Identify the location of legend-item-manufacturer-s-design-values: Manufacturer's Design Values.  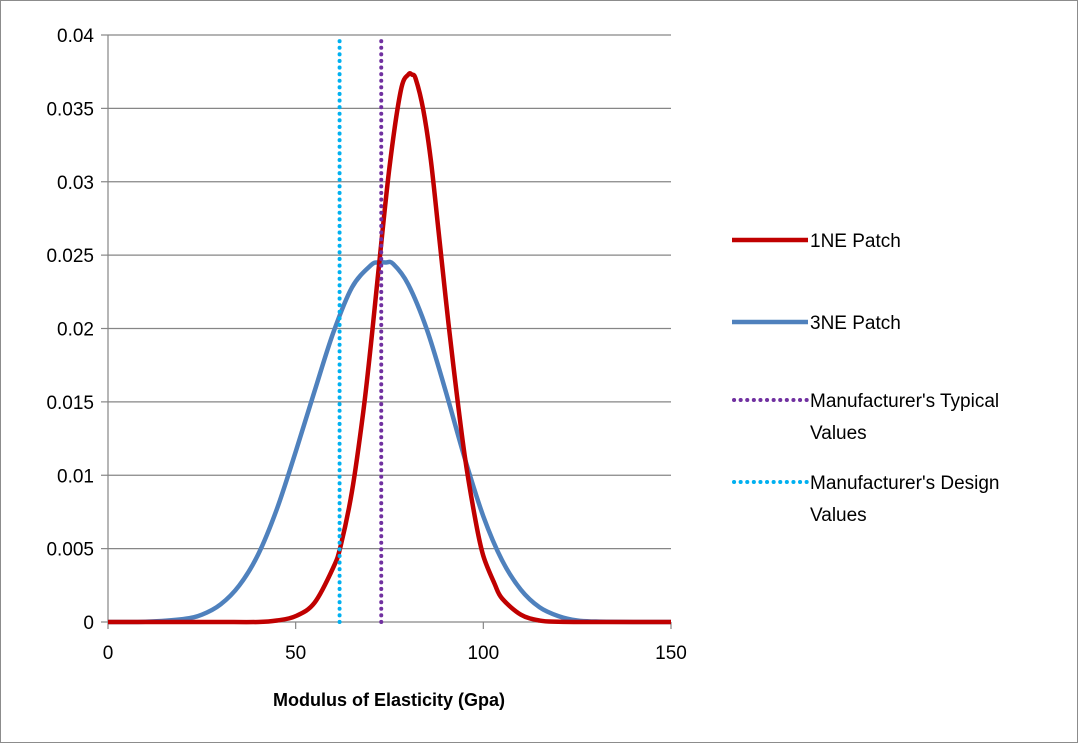
(866, 499).